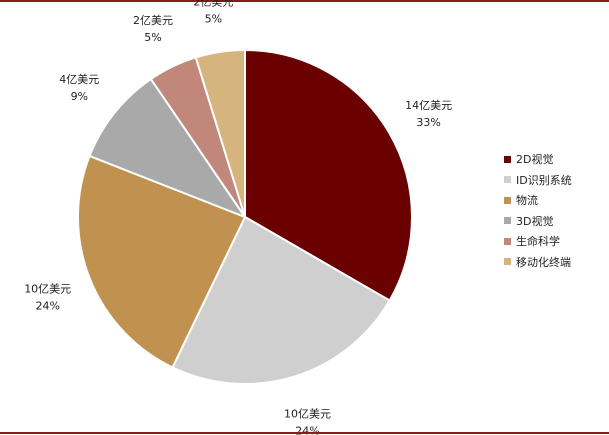  What do you see at coordinates (79, 96) in the screenshot?
I see `slice-percent-label: 9%` at bounding box center [79, 96].